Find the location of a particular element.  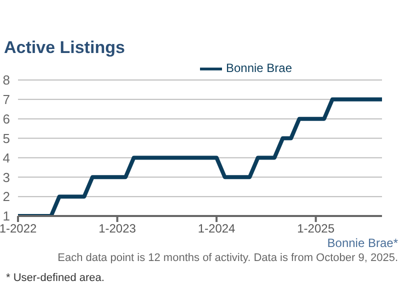

legend-label: Bonnie Brae is located at coordinates (259, 68).